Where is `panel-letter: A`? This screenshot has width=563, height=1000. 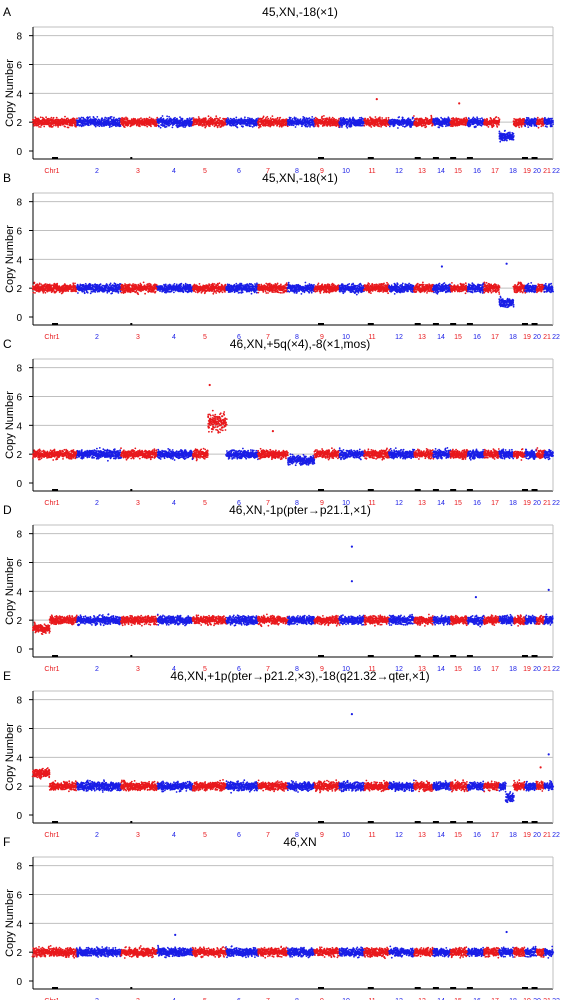
panel-letter: A is located at coordinates (7, 12).